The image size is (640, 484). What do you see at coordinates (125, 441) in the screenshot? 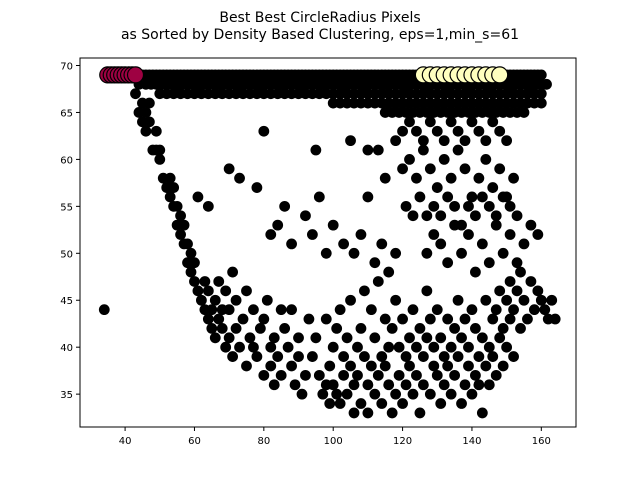
I see `x-tick-label: 40` at bounding box center [125, 441].